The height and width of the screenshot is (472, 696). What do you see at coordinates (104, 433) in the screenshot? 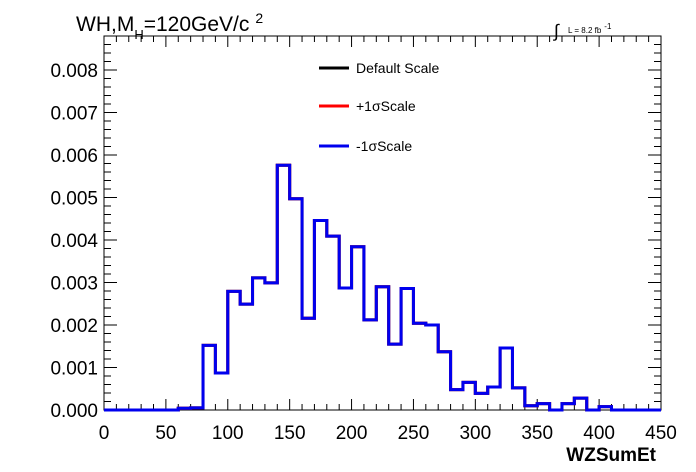
I see `x-tick-label: 0` at bounding box center [104, 433].